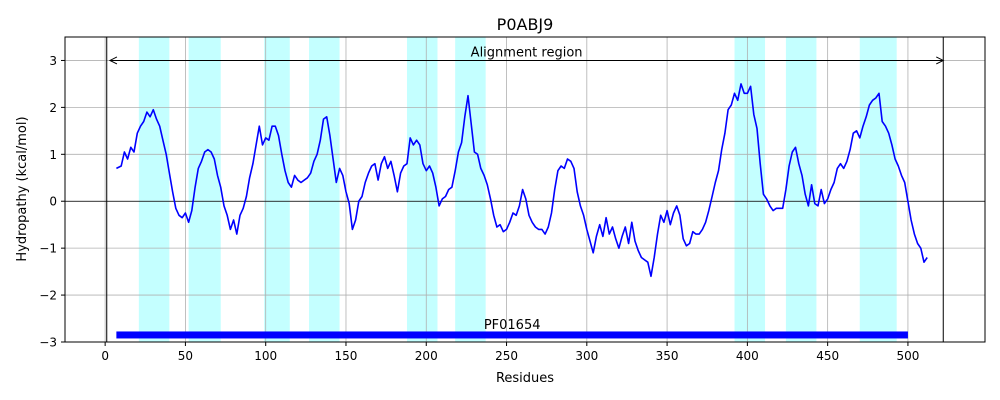 Image resolution: width=1000 pixels, height=400 pixels. I want to click on chart-title: P0ABJ9, so click(525, 24).